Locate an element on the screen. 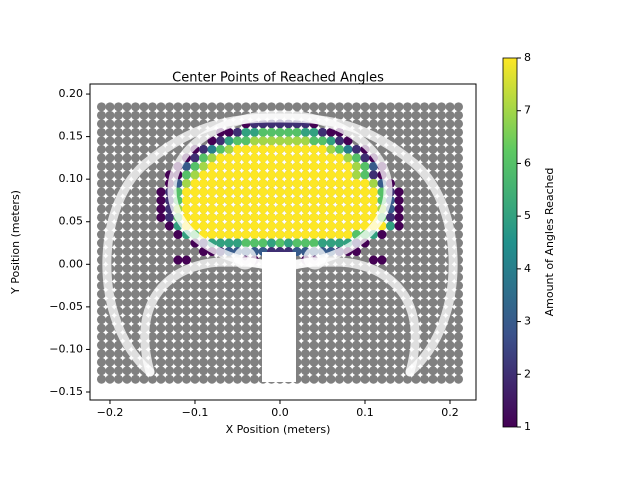 Image resolution: width=640 pixels, height=480 pixels. colorbar-label: Amount of Angles Reached is located at coordinates (549, 242).